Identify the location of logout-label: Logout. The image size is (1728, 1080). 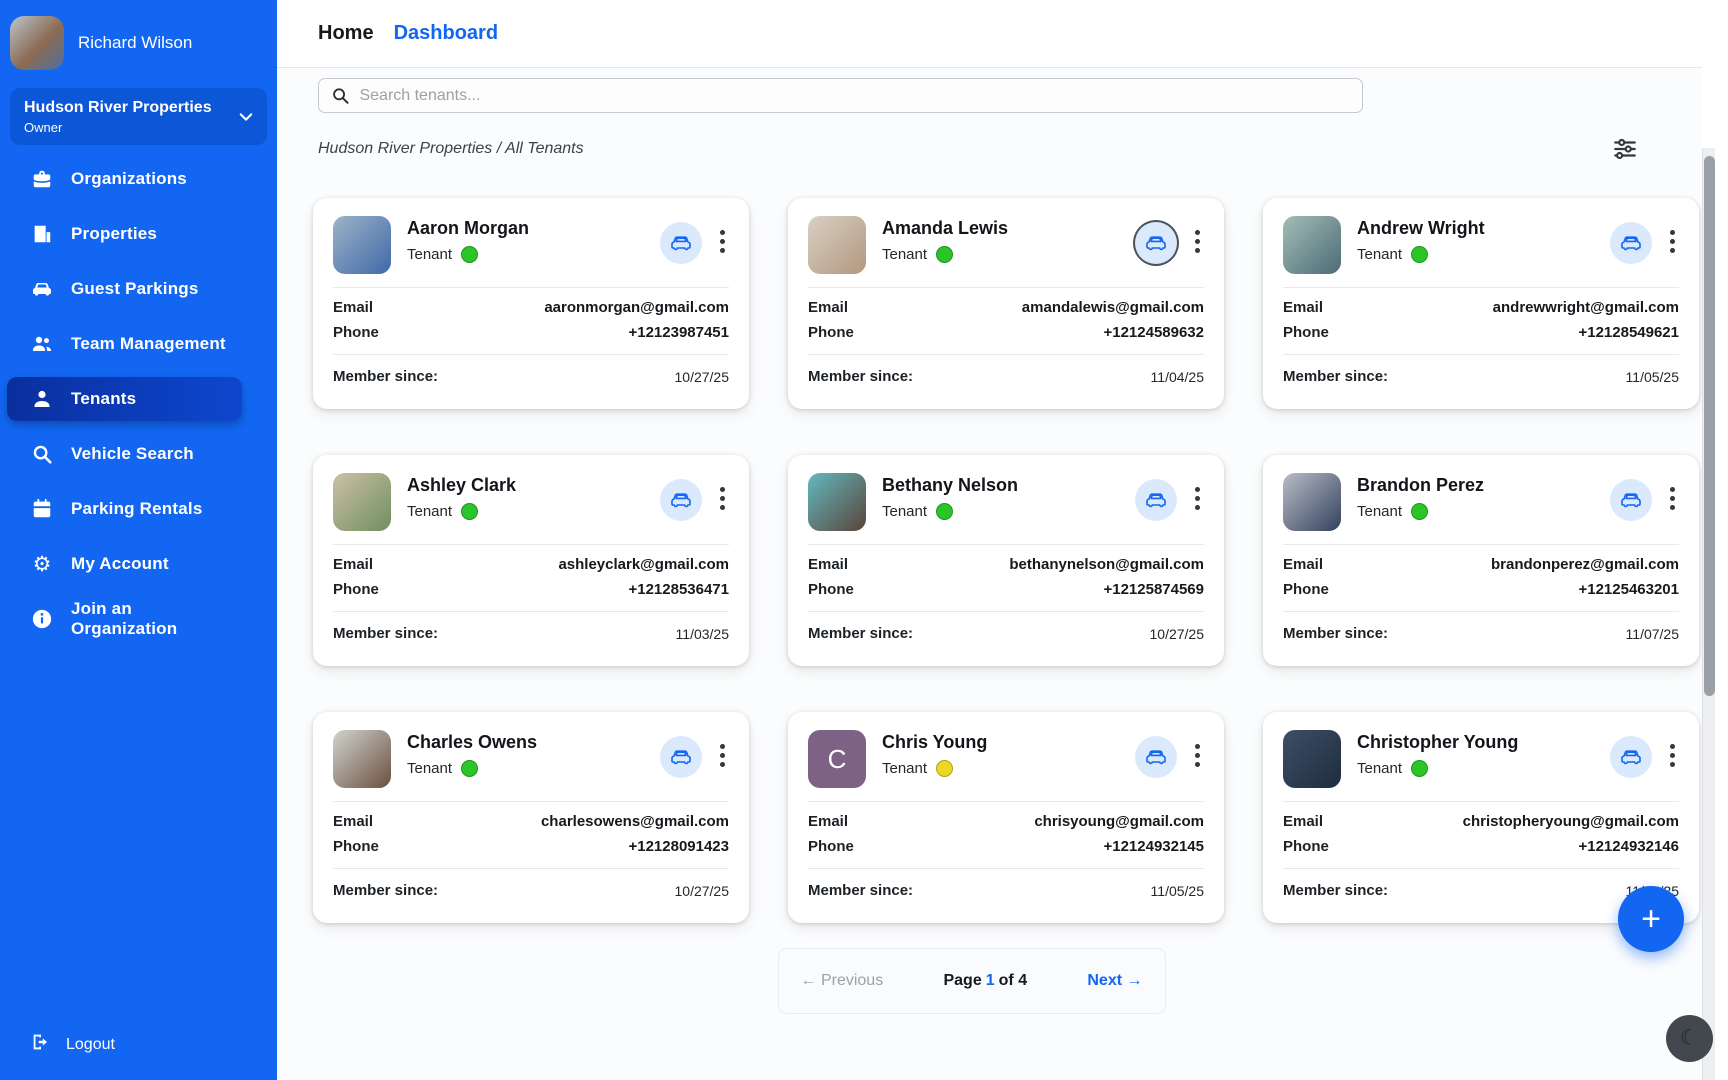
(90, 1044).